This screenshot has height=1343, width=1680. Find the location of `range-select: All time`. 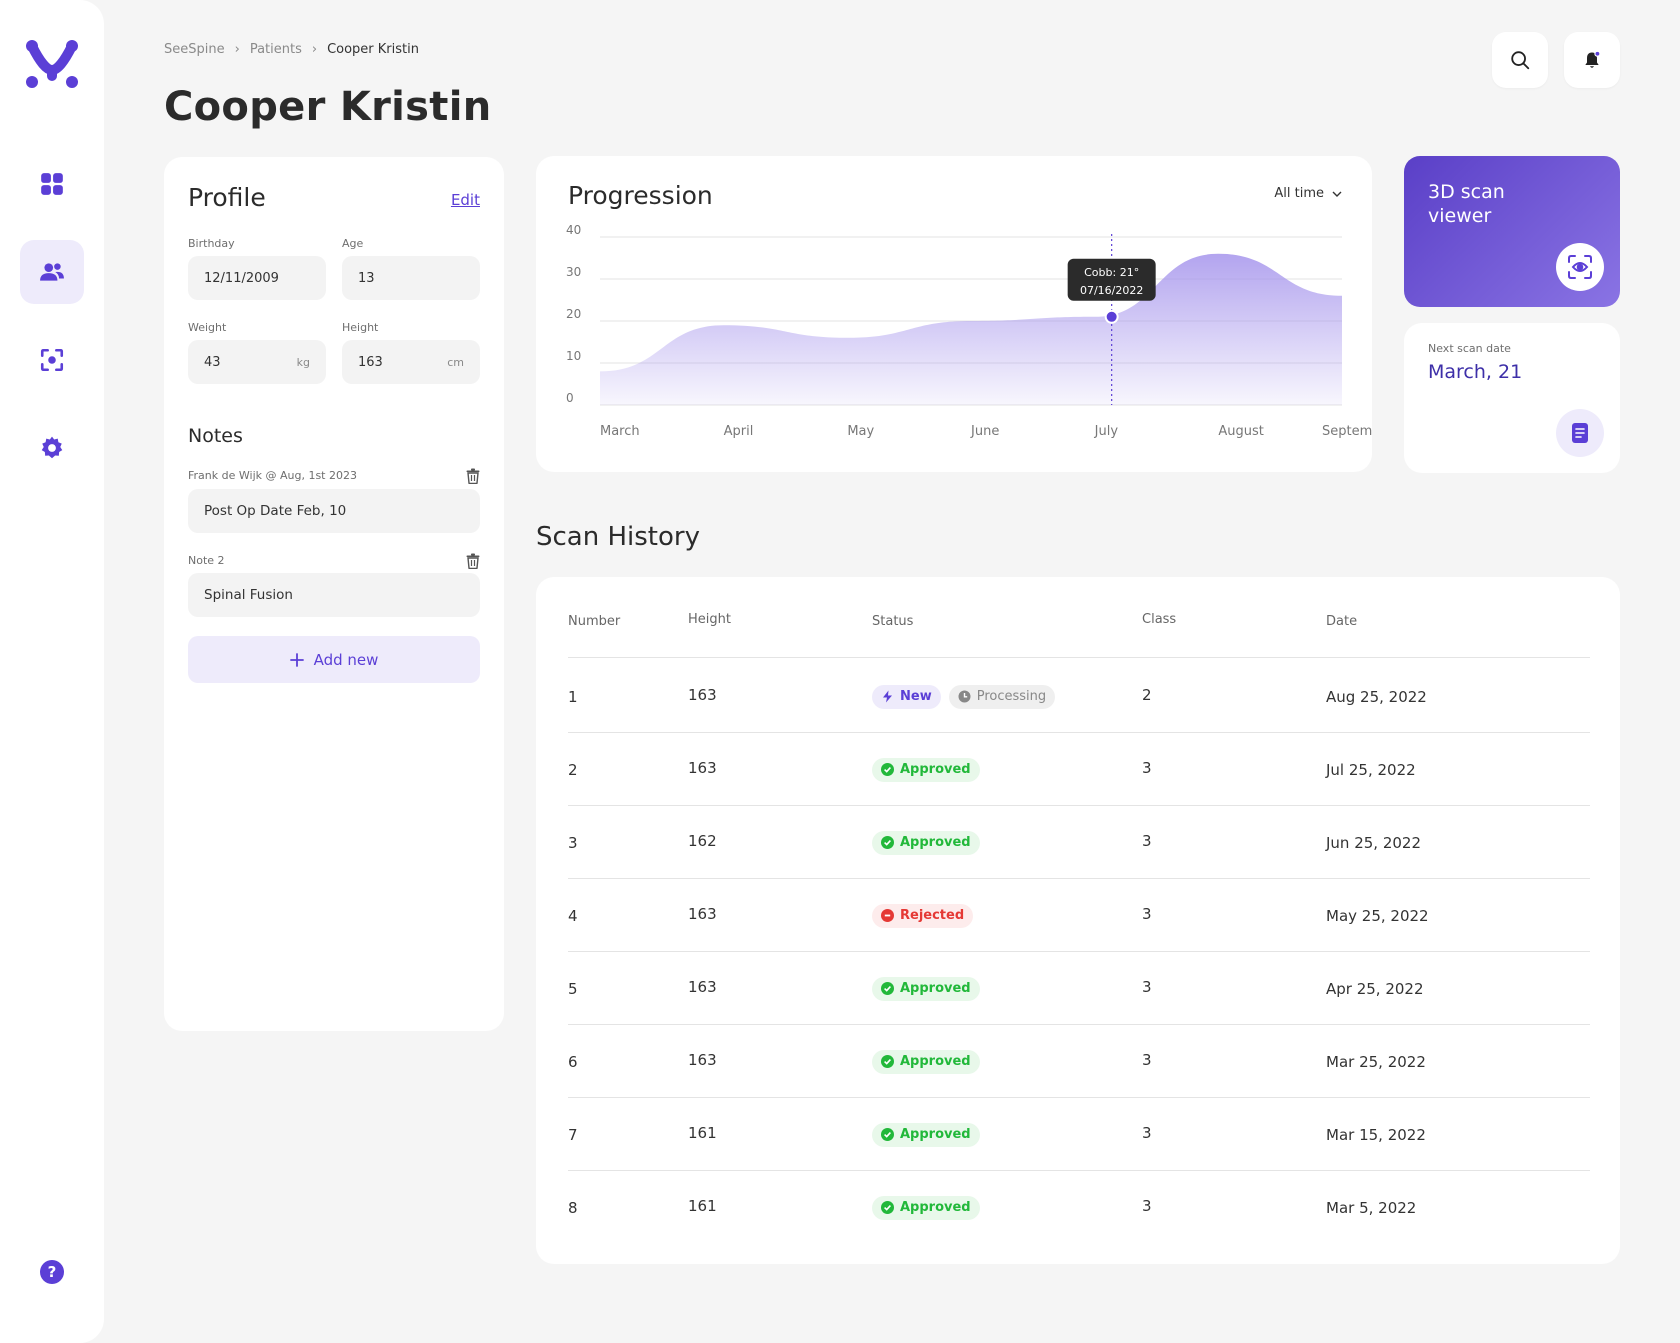

range-select: All time is located at coordinates (1308, 193).